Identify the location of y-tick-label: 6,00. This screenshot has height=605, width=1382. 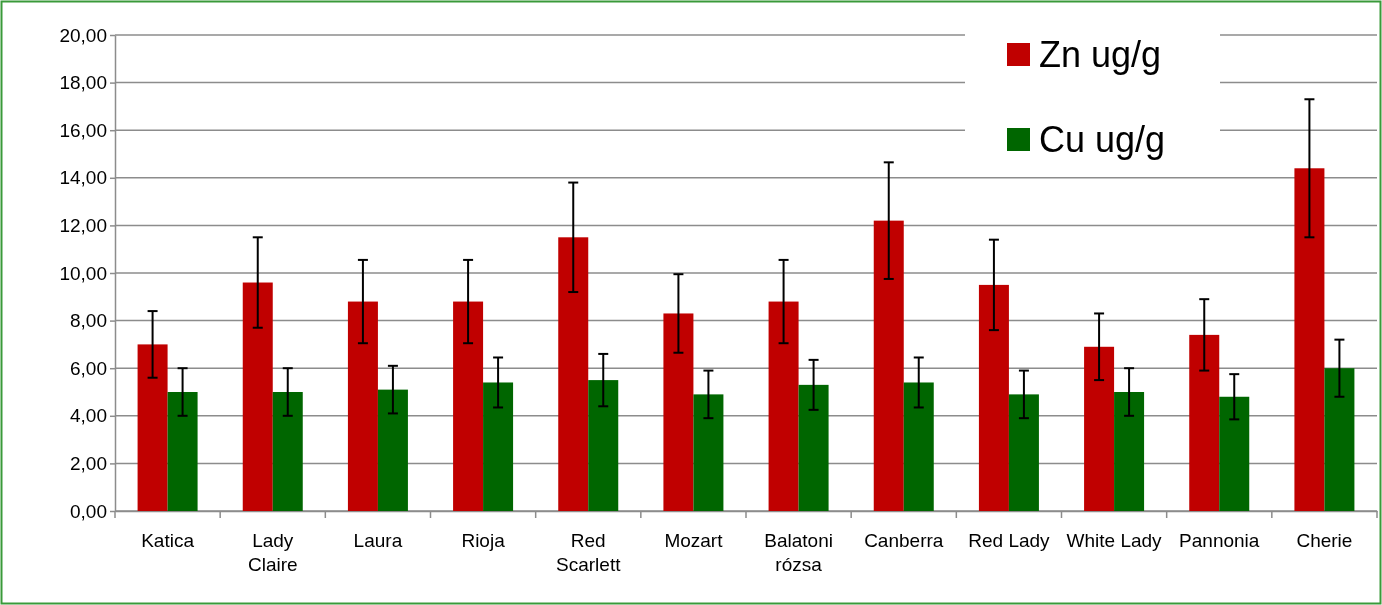
(88, 368).